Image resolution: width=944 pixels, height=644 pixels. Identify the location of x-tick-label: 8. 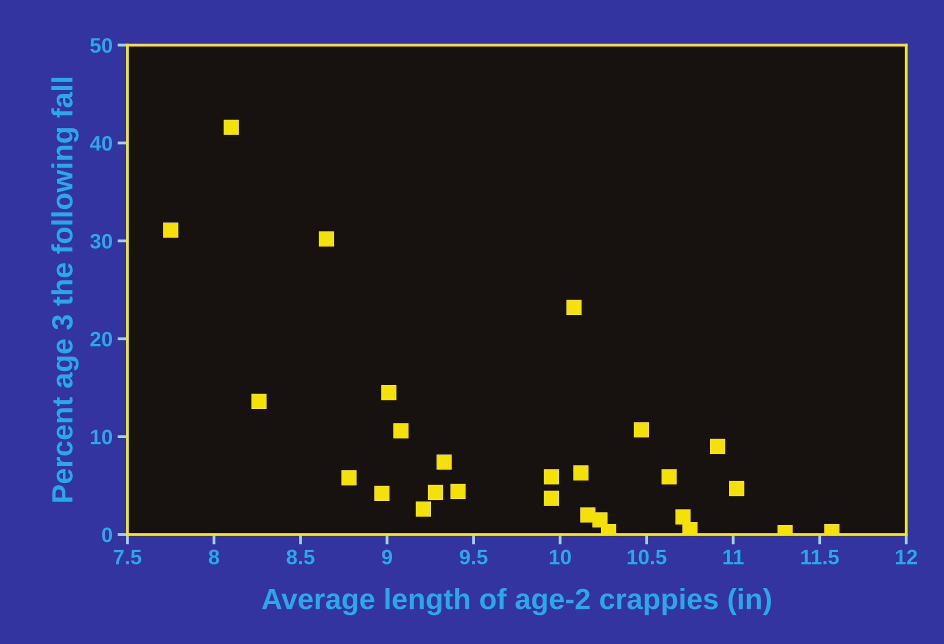
(214, 557).